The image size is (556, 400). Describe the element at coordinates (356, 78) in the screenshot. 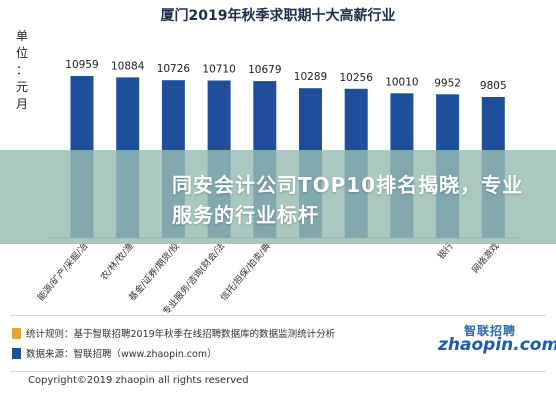

I see `bar-value-label: 10256` at that location.